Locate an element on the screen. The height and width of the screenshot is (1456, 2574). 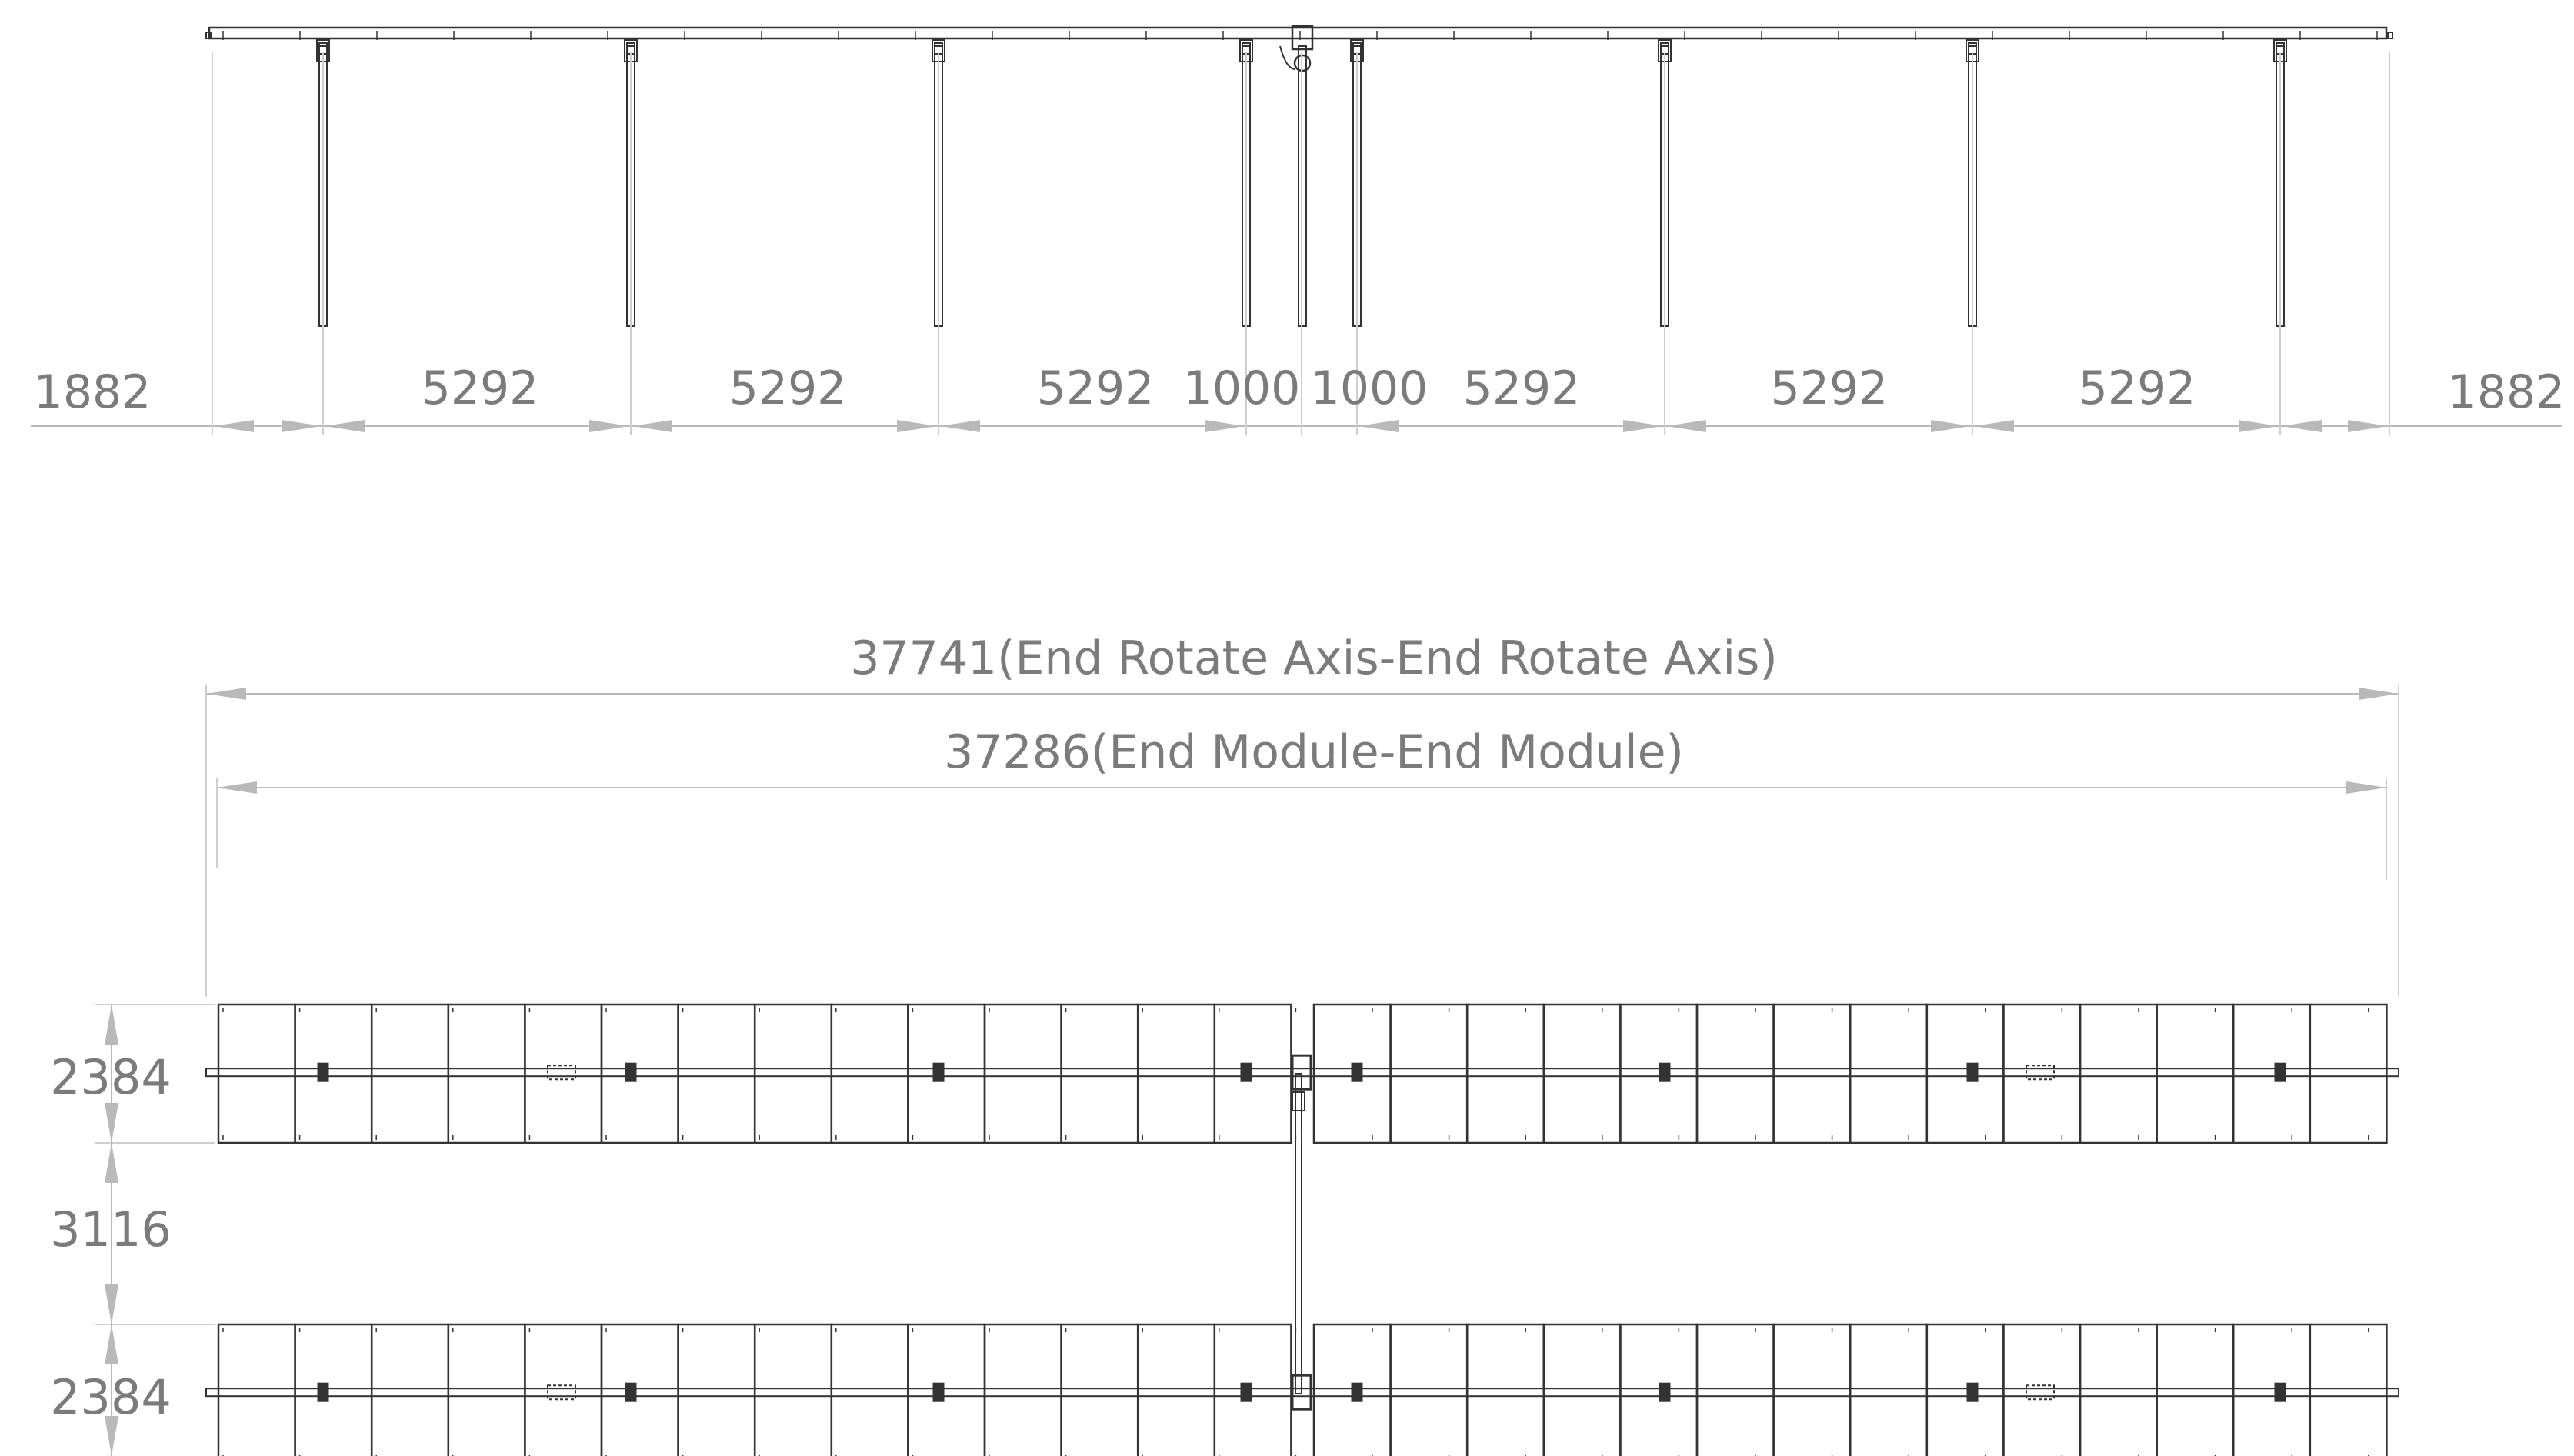
drive-cable is located at coordinates (1287, 57).